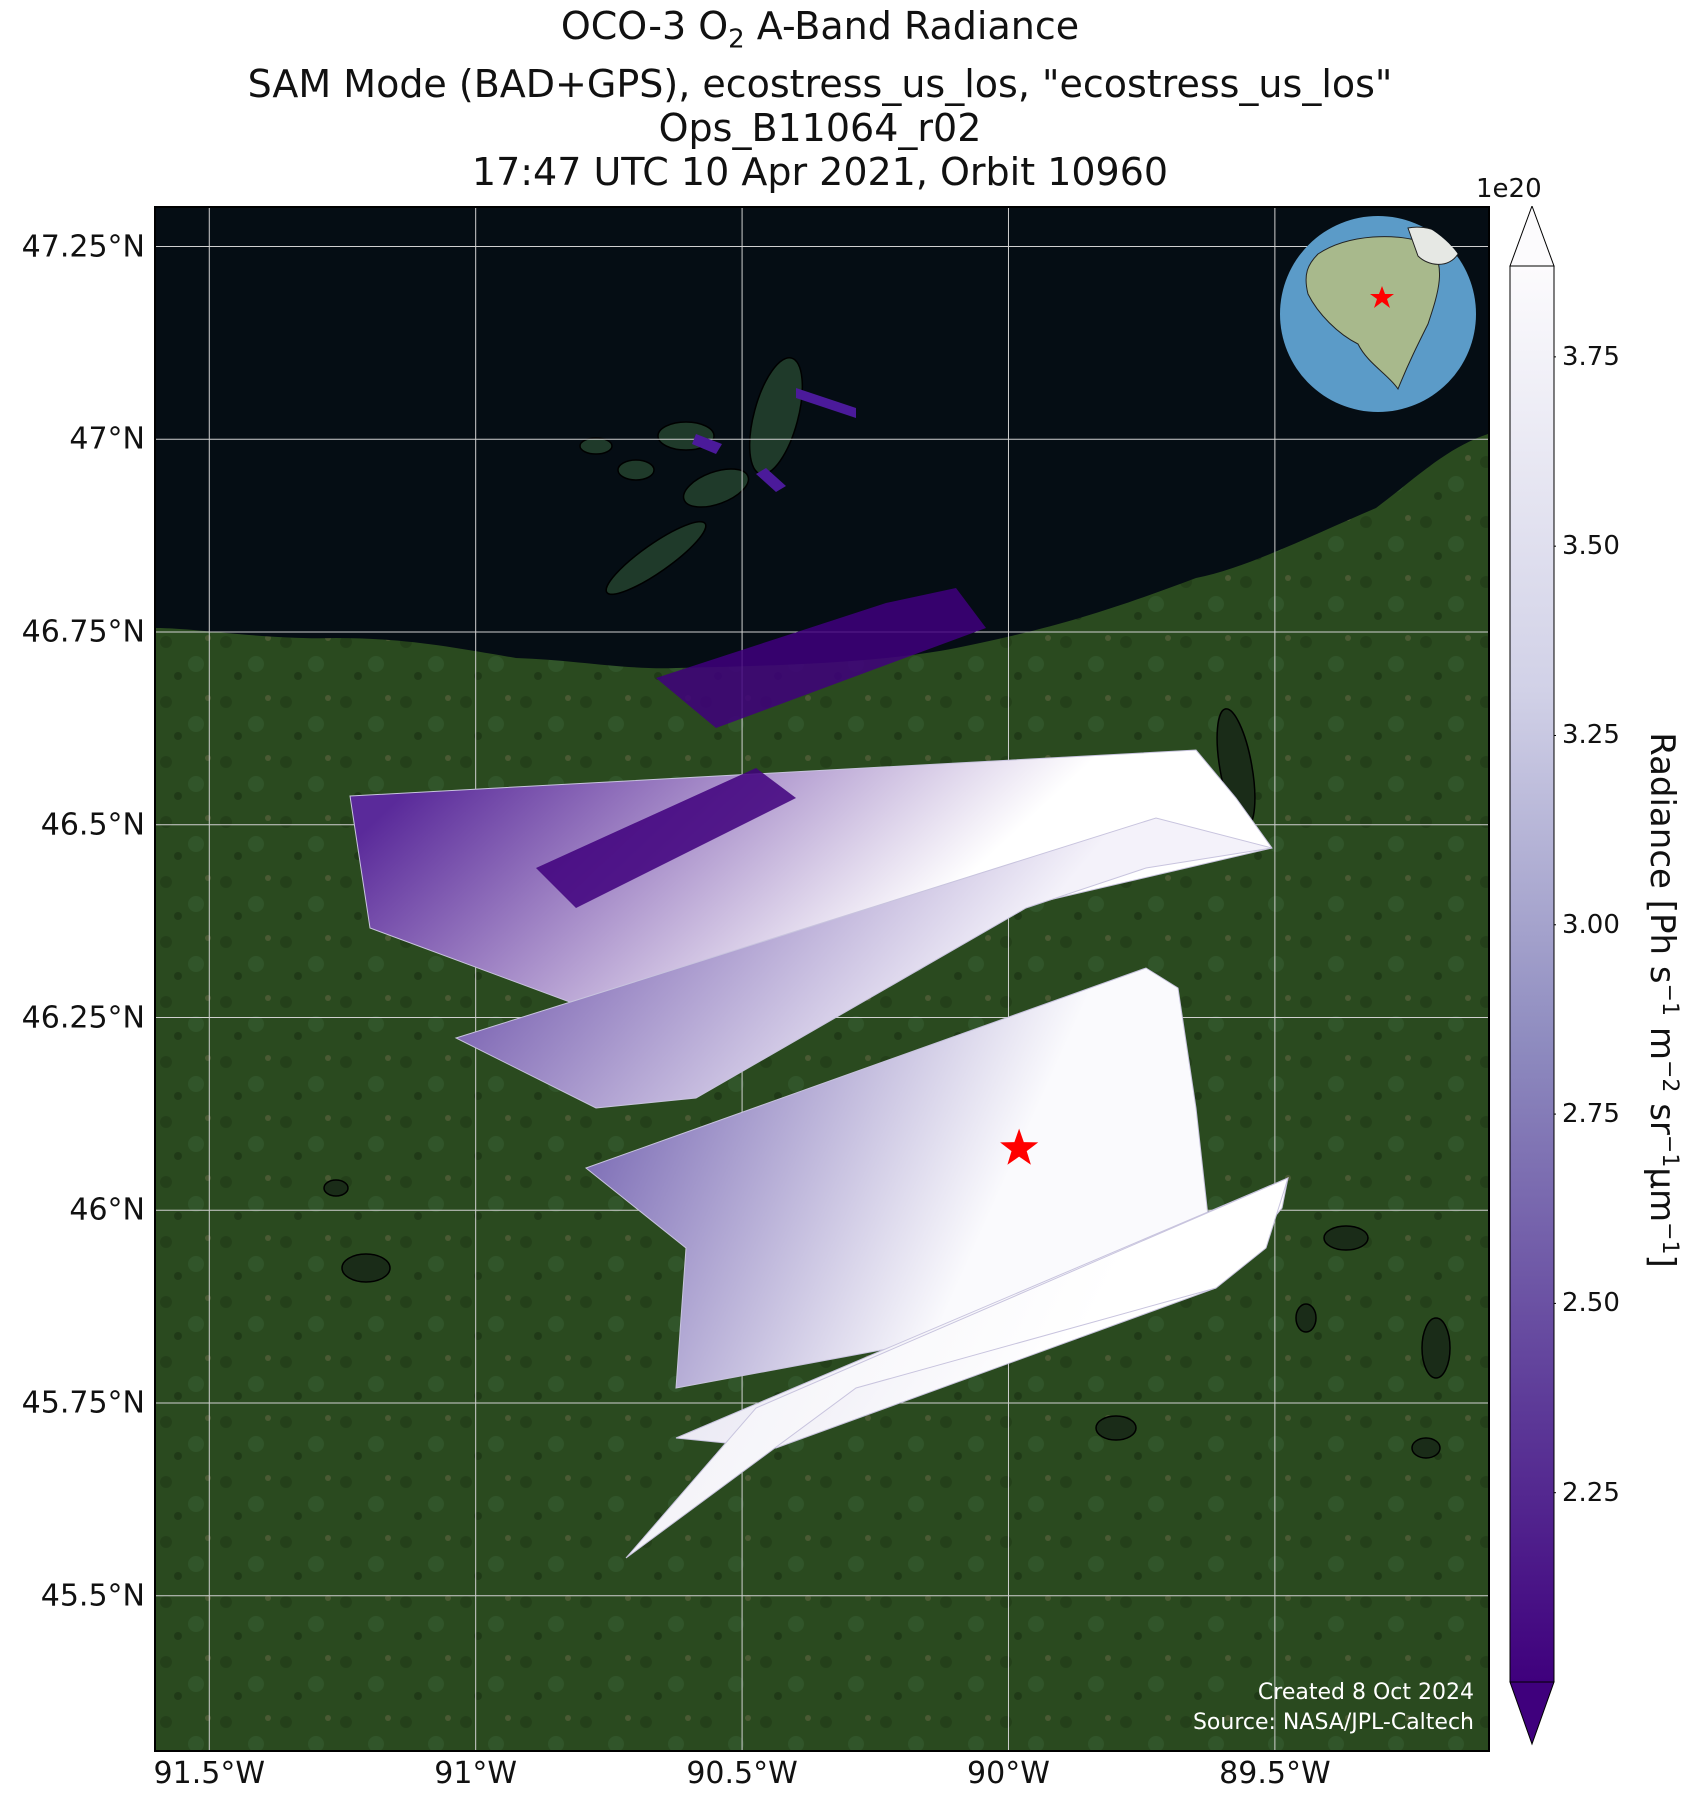 This screenshot has width=1685, height=1796. Describe the element at coordinates (92, 825) in the screenshot. I see `lat-tick-label: 46.5°N` at that location.